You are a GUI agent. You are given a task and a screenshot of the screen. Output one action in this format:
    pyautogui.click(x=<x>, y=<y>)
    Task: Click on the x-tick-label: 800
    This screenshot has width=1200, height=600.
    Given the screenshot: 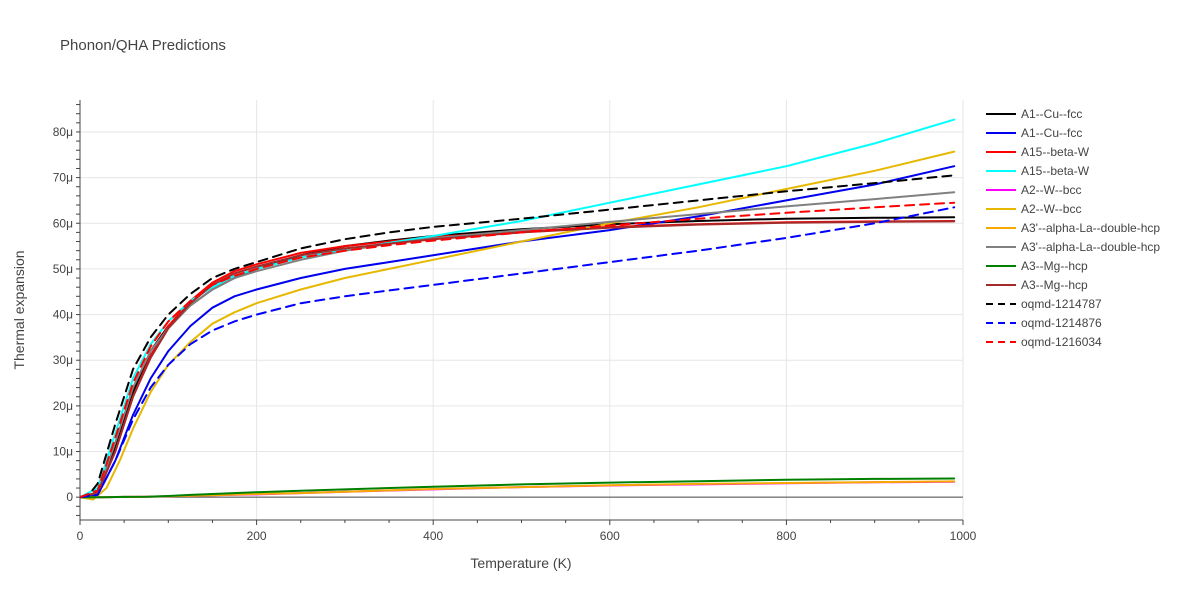 What is the action you would take?
    pyautogui.click(x=786, y=536)
    